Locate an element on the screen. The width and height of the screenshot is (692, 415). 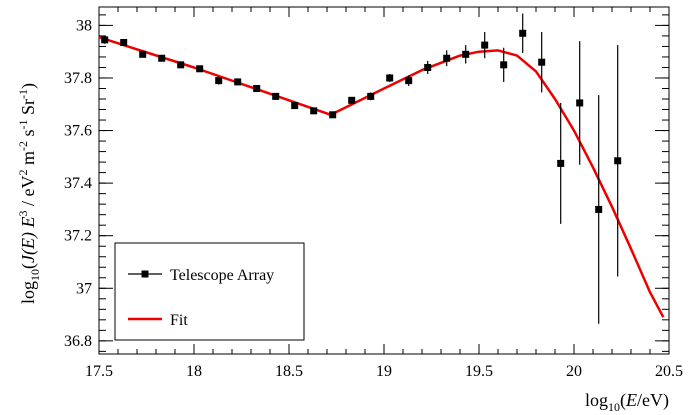
legend-label-telescope-array: Telescope Array is located at coordinates (222, 275).